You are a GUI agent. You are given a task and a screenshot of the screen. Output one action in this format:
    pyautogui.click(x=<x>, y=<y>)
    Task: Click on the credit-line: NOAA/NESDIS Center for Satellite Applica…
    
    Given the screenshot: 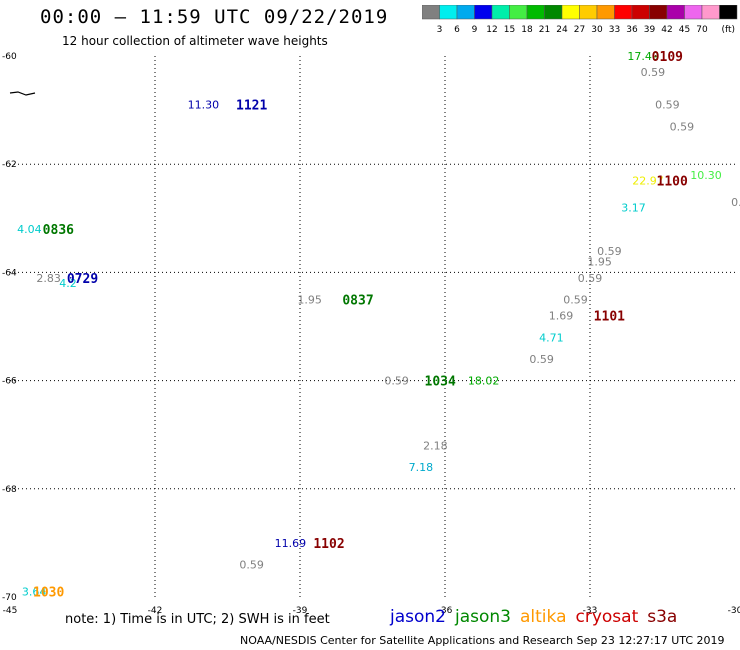 What is the action you would take?
    pyautogui.click(x=482, y=640)
    